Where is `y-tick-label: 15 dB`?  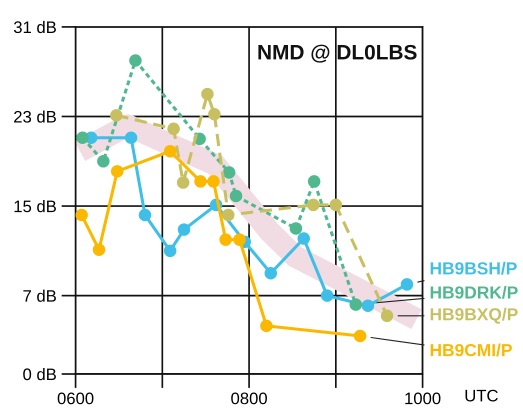 y-tick-label: 15 dB is located at coordinates (35, 206).